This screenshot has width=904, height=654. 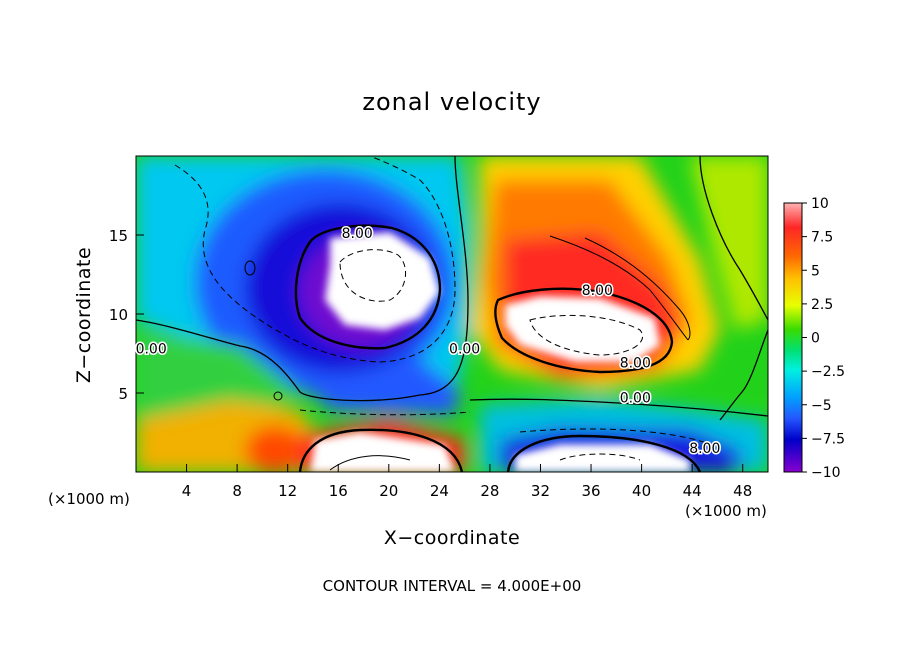 What do you see at coordinates (815, 339) in the screenshot?
I see `colorbar-tick-label: 0` at bounding box center [815, 339].